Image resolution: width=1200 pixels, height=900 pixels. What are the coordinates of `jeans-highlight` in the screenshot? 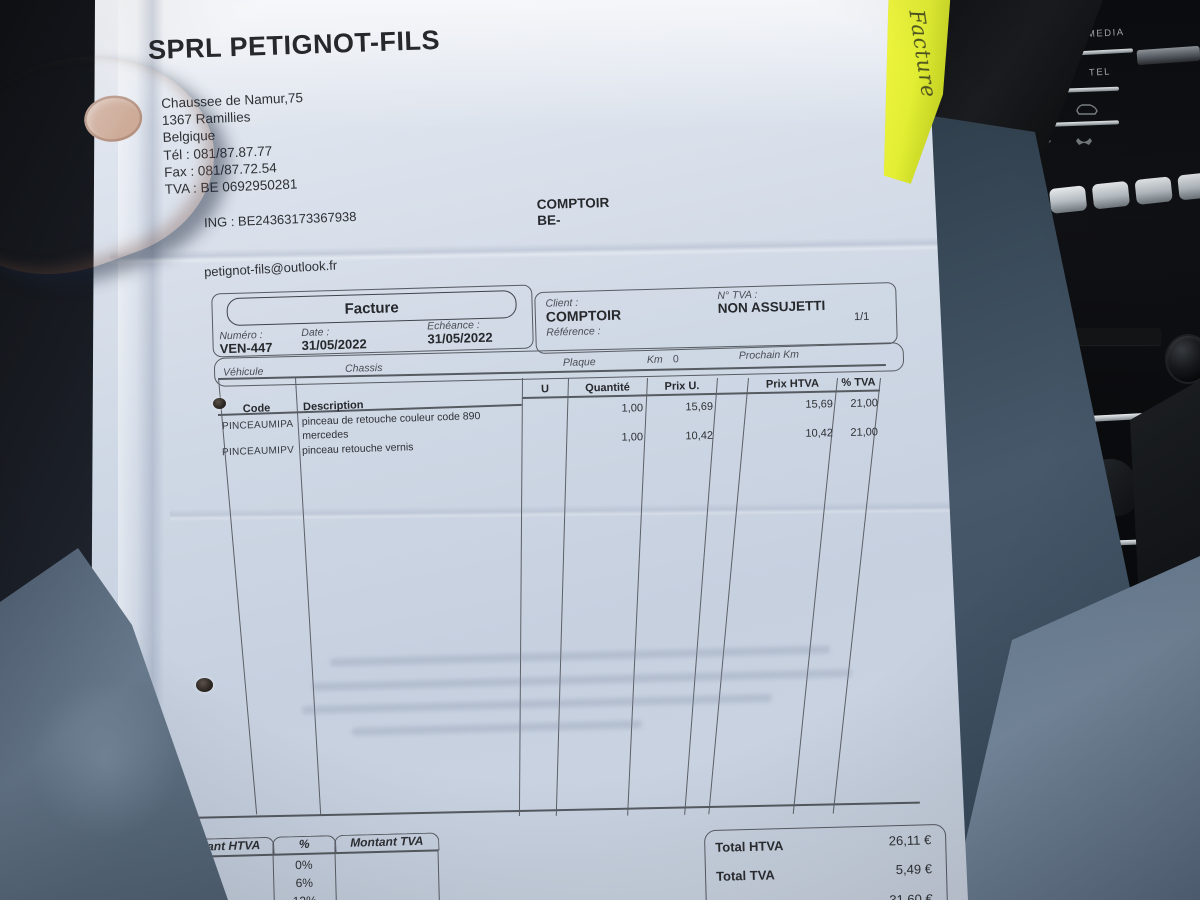 It's located at (105, 760).